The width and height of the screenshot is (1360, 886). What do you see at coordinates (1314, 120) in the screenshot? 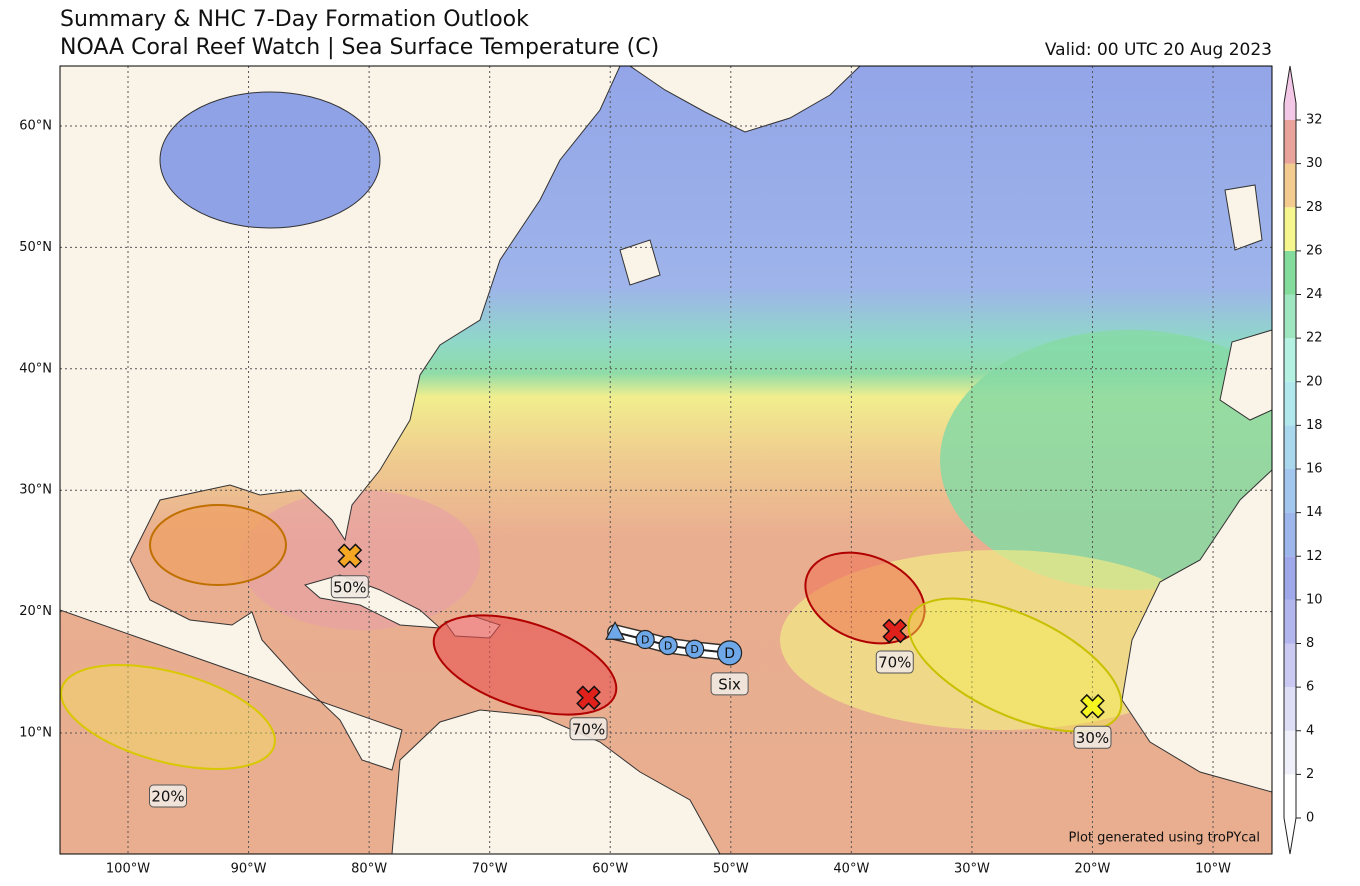
I see `colorbar-label: 32` at bounding box center [1314, 120].